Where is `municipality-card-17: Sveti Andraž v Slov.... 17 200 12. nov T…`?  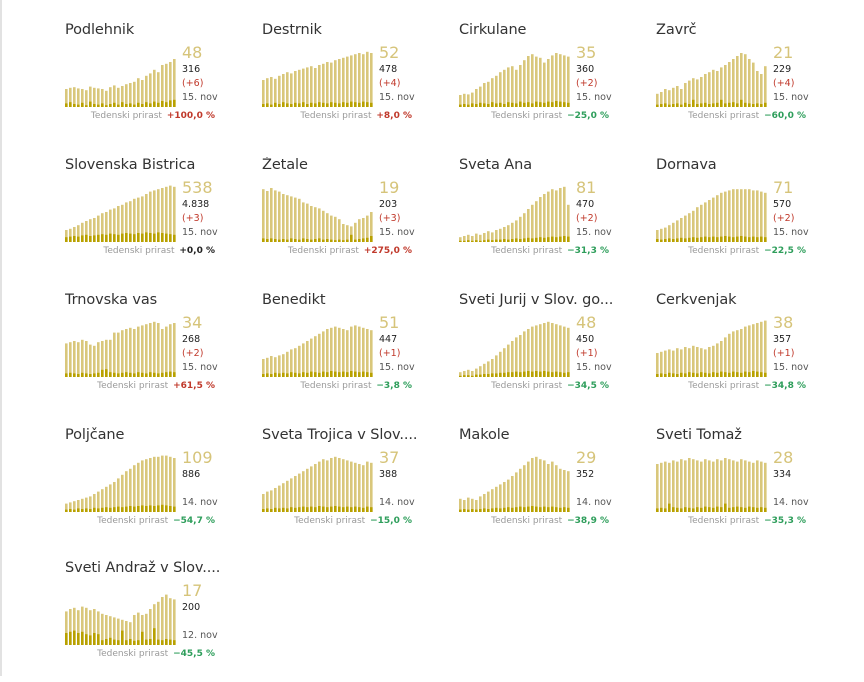
municipality-card-17: Sveti Andraž v Slov.... 17 200 12. nov T… is located at coordinates (160, 621).